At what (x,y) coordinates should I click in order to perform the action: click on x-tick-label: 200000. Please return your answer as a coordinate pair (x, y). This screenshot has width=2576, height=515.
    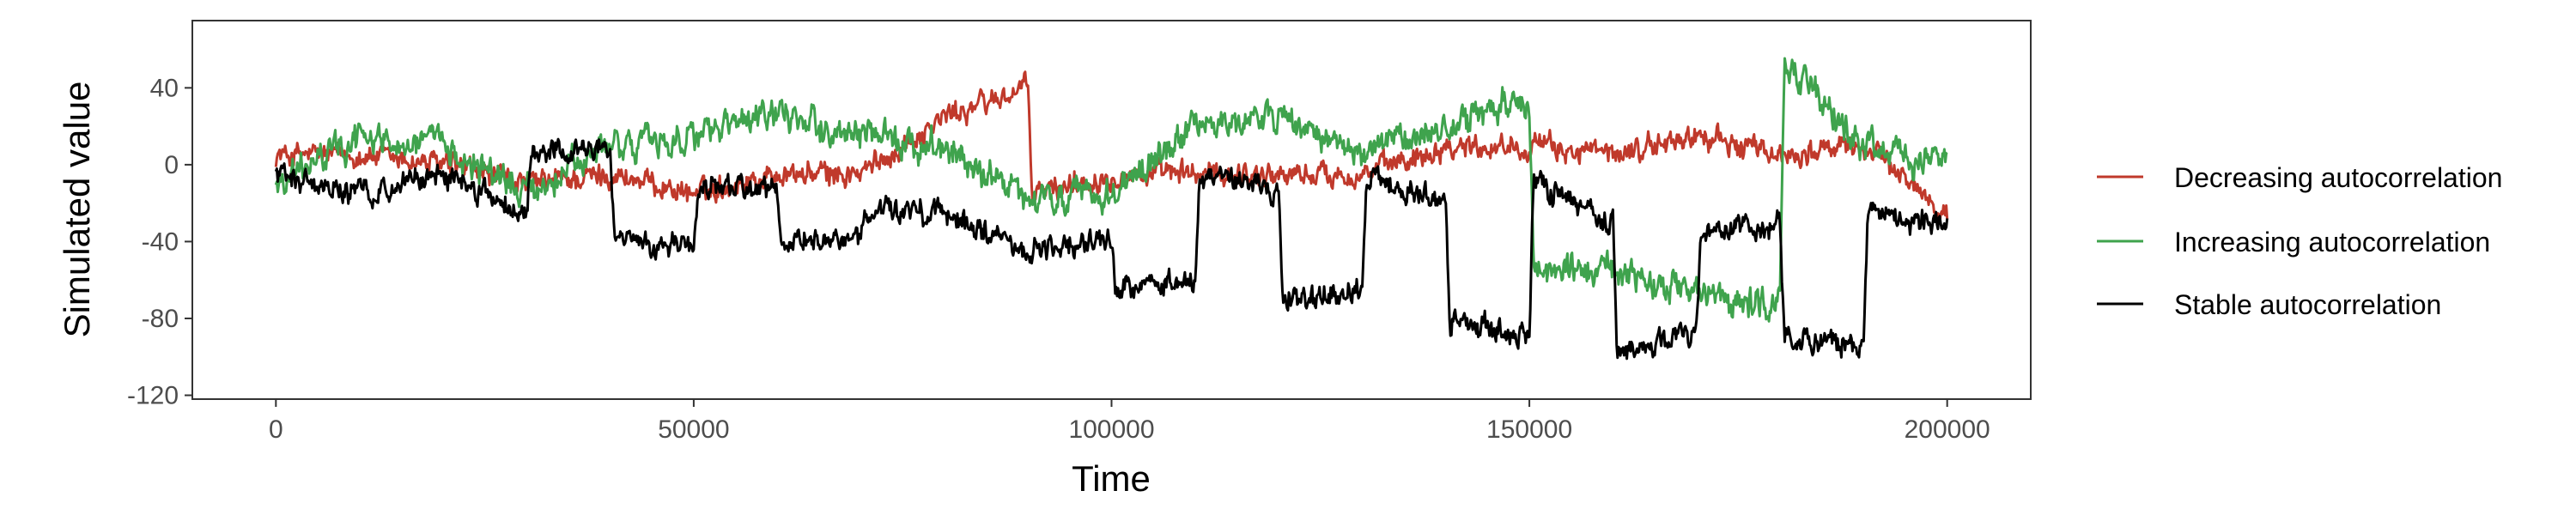
    Looking at the image, I should click on (1947, 429).